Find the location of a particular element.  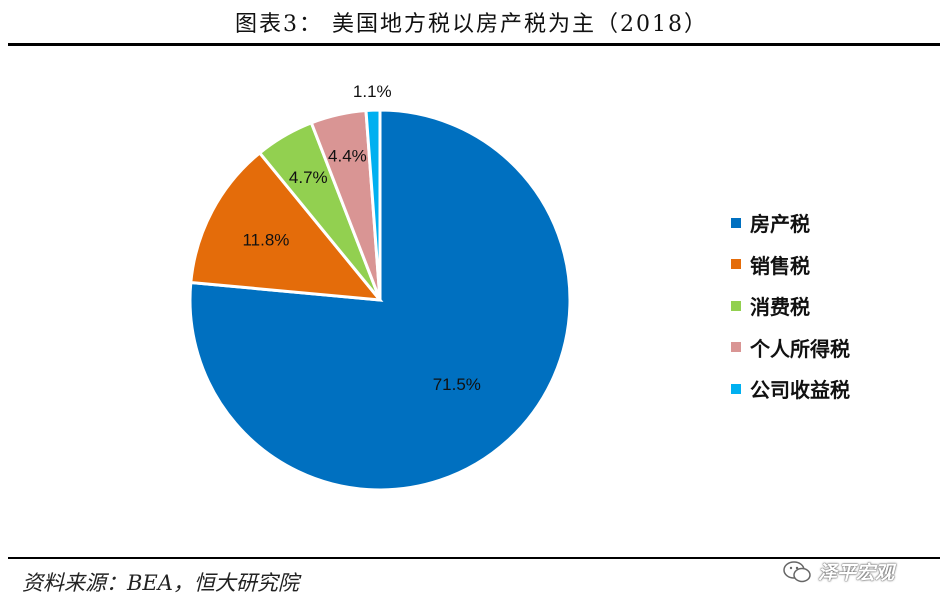

pie-data-label: 4.7% is located at coordinates (308, 177).